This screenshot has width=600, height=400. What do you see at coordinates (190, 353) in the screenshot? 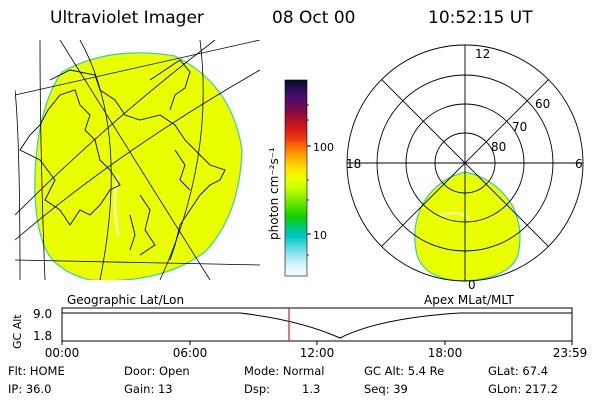
I see `xtick-0600: 06:00` at bounding box center [190, 353].